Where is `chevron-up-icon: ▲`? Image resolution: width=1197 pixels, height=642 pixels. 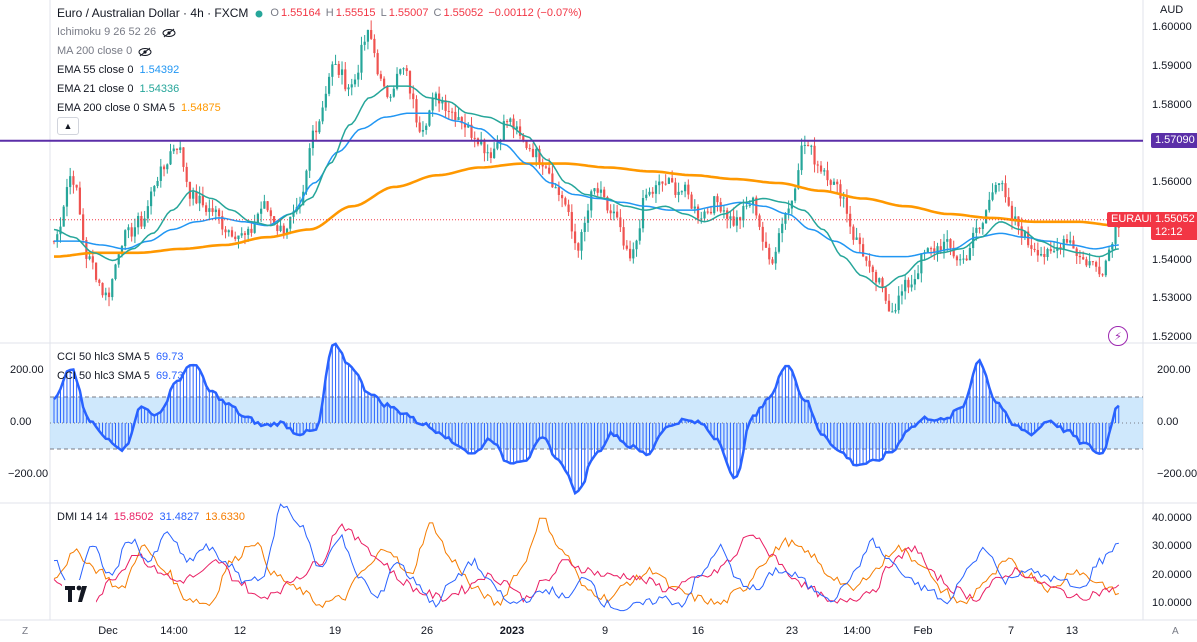
chevron-up-icon: ▲ is located at coordinates (68, 126).